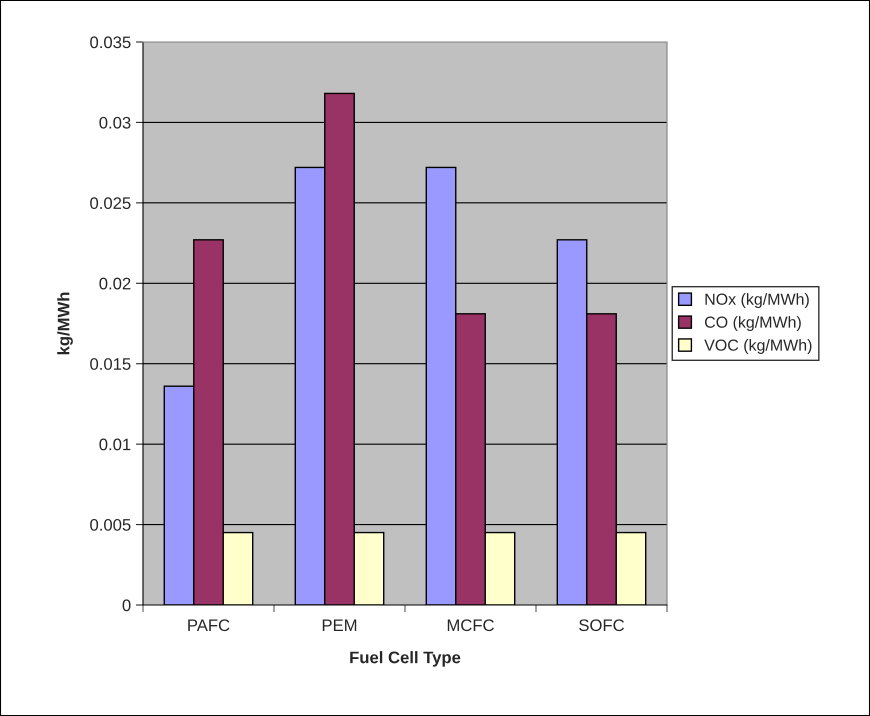  What do you see at coordinates (209, 625) in the screenshot?
I see `x-tick-label: PAFC` at bounding box center [209, 625].